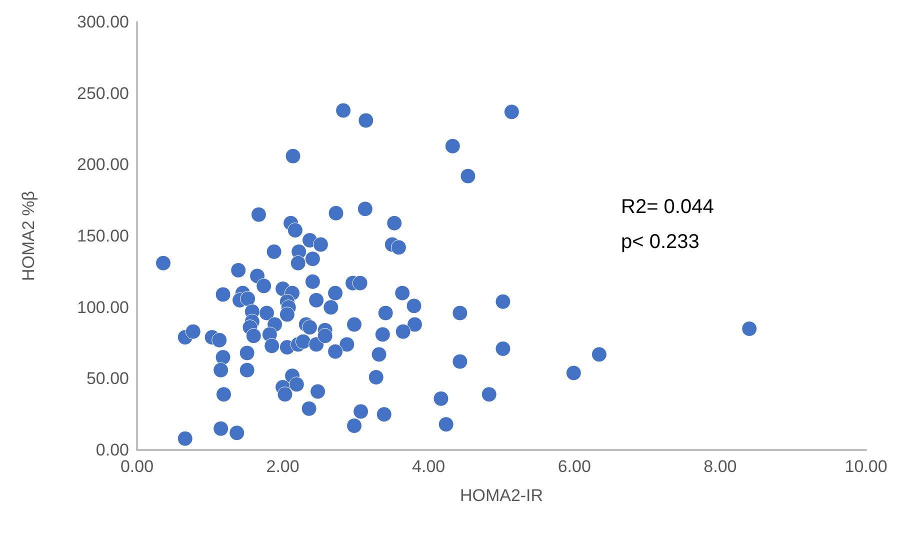 The height and width of the screenshot is (543, 908). What do you see at coordinates (103, 93) in the screenshot?
I see `y-tick-label: 250.00` at bounding box center [103, 93].